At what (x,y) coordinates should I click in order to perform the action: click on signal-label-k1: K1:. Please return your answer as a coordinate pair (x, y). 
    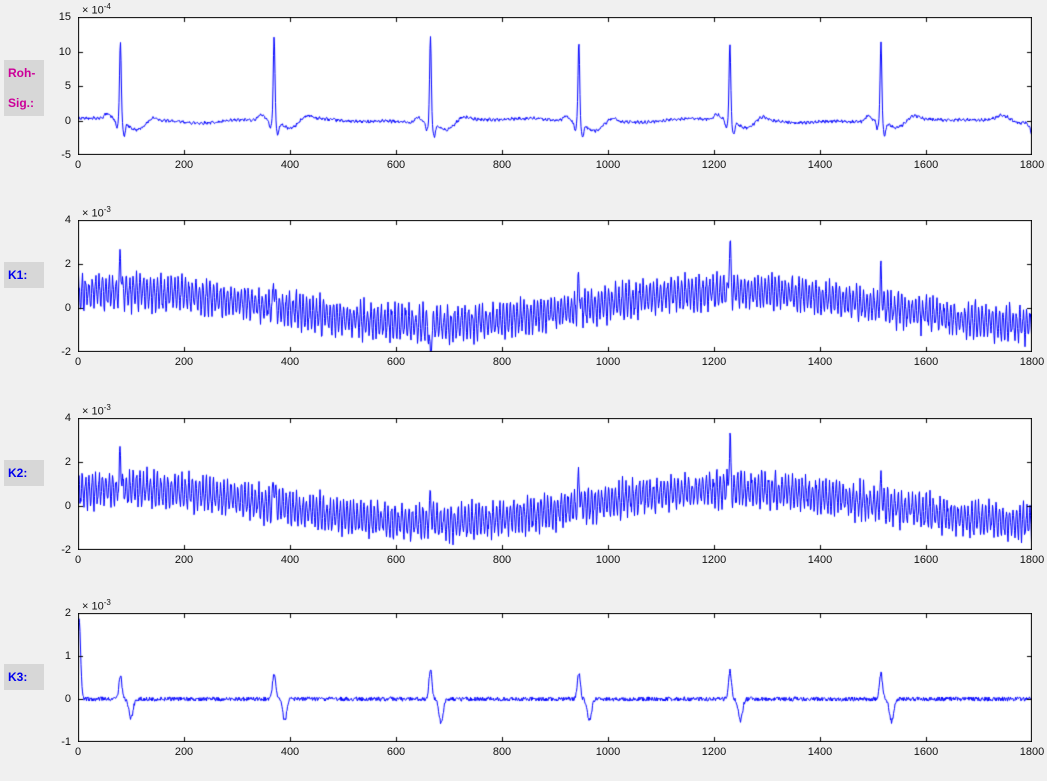
    Looking at the image, I should click on (24, 275).